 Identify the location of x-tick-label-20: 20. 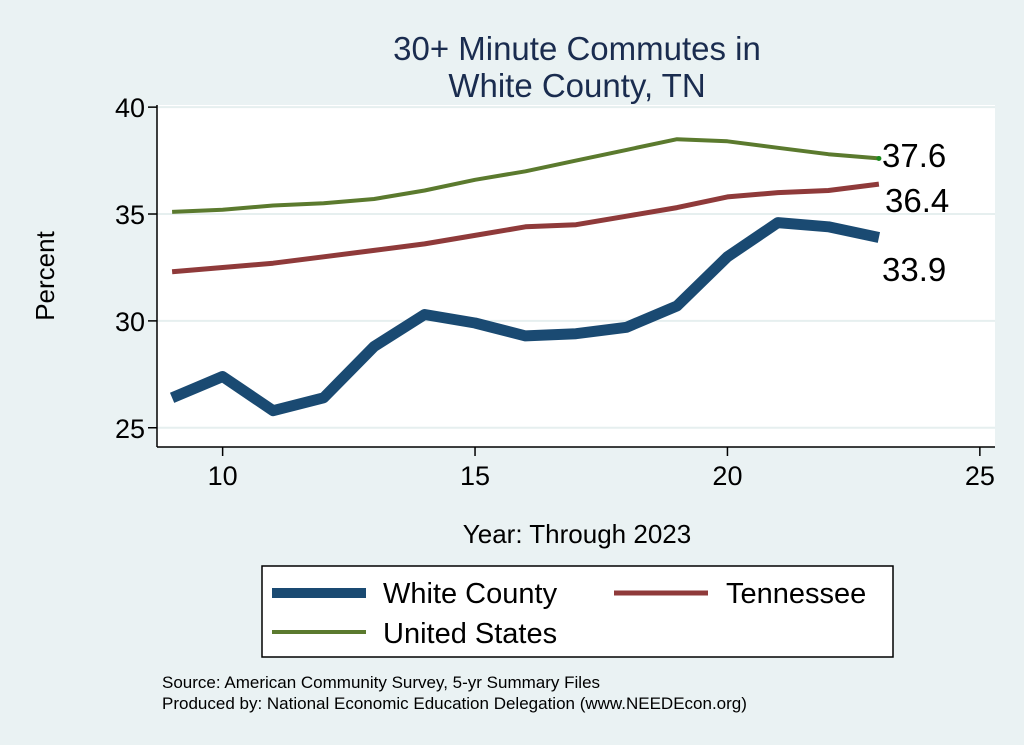
(727, 476).